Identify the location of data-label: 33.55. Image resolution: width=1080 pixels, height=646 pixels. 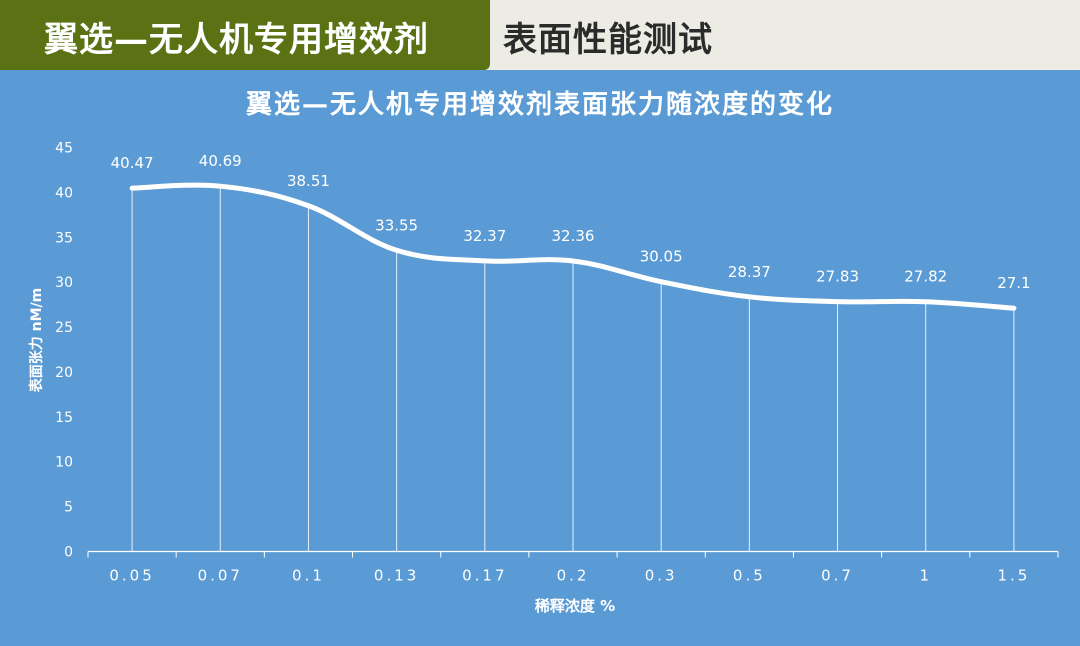
(396, 225).